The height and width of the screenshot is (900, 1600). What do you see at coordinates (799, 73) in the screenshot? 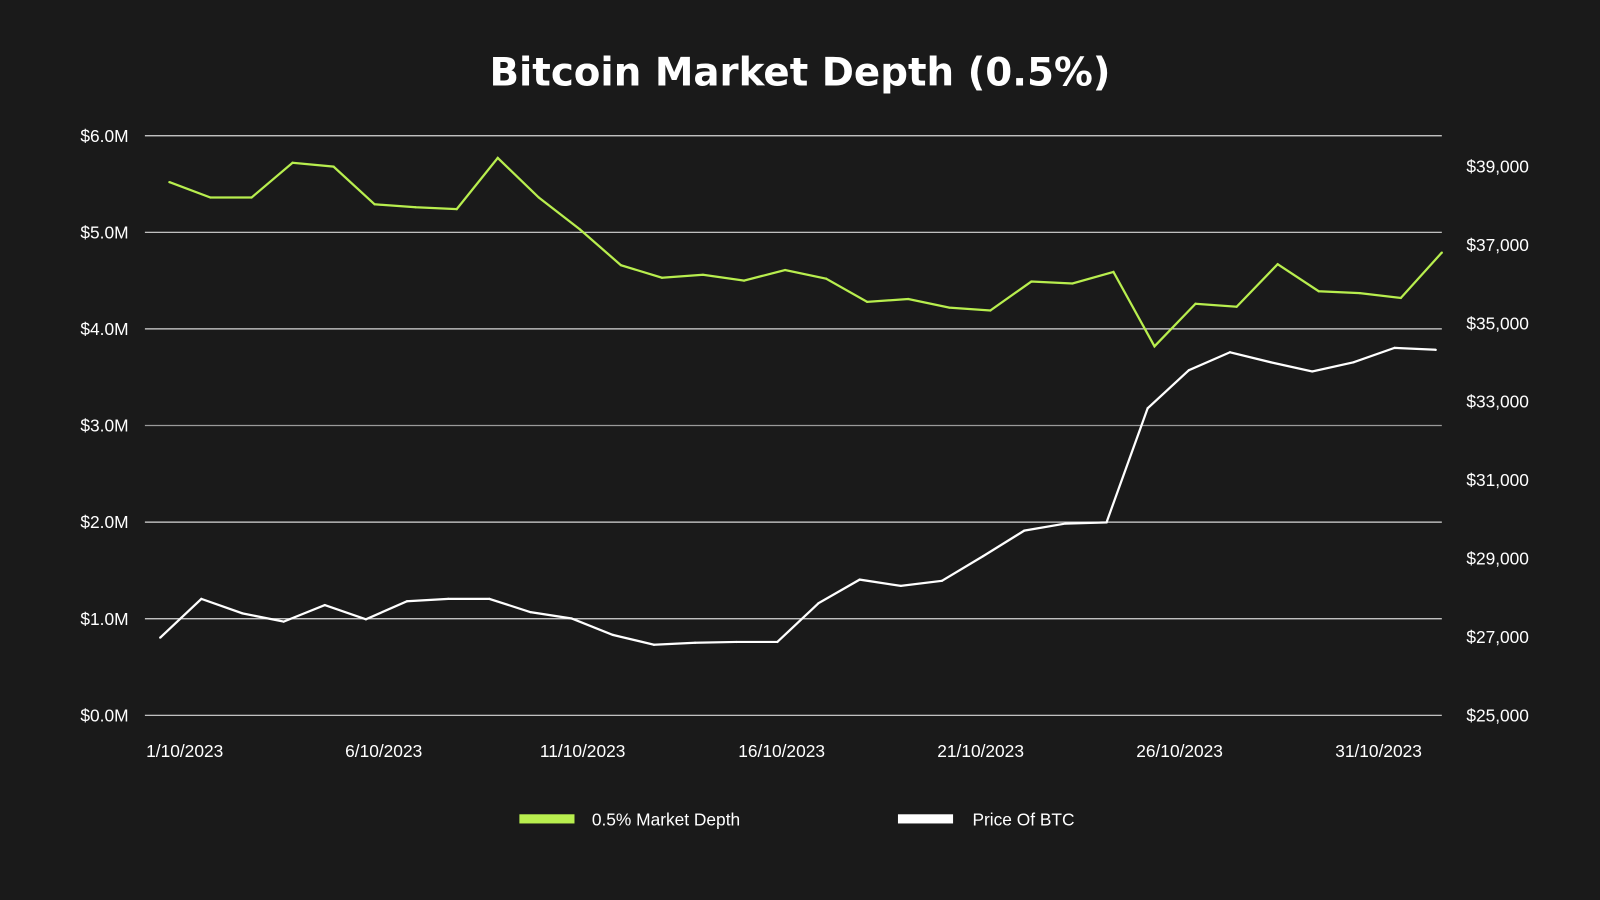
I see `chart-title: Bitcoin Market Depth (0.5%)` at bounding box center [799, 73].